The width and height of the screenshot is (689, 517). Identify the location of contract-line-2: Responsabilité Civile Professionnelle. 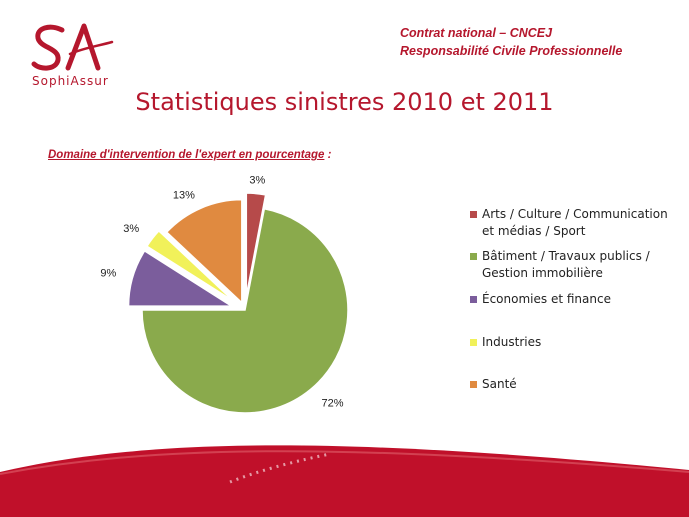
(511, 51).